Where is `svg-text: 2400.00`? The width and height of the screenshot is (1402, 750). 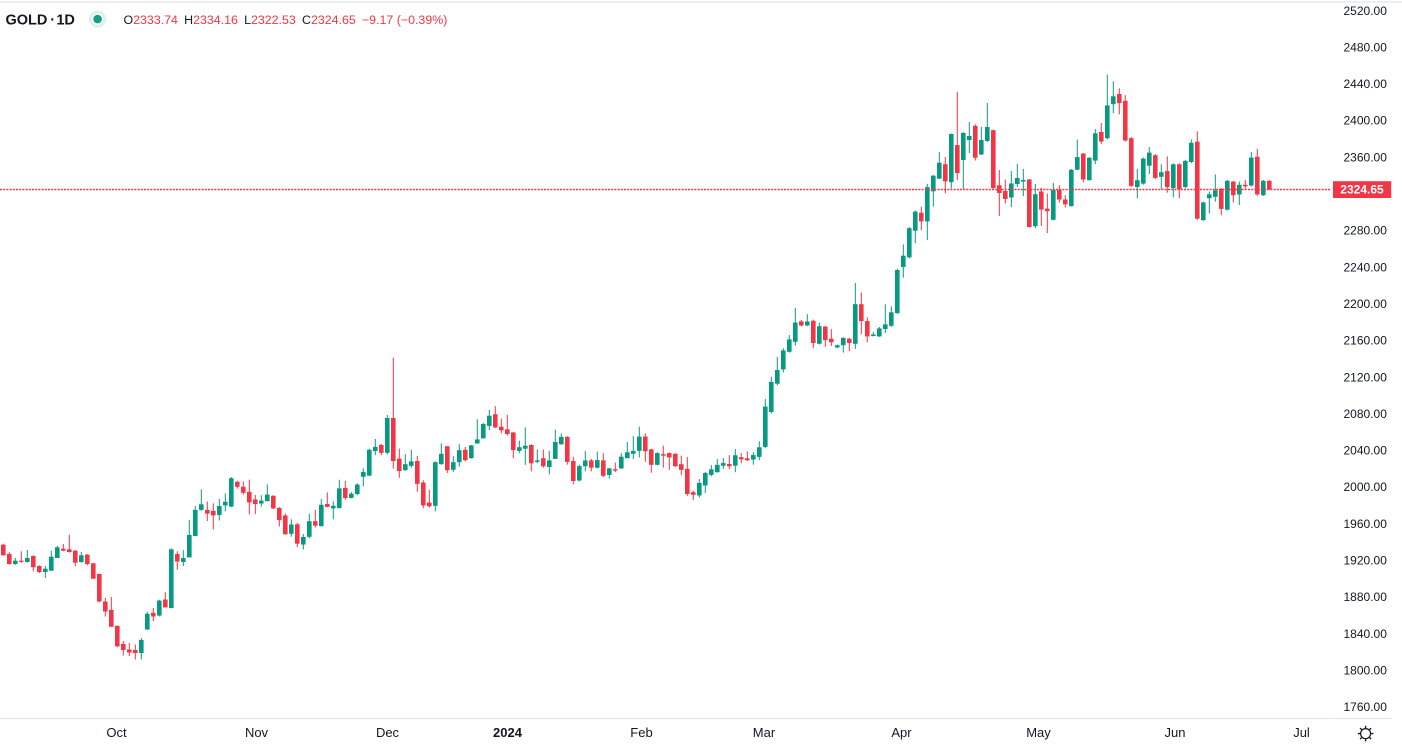
svg-text: 2400.00 is located at coordinates (1366, 121).